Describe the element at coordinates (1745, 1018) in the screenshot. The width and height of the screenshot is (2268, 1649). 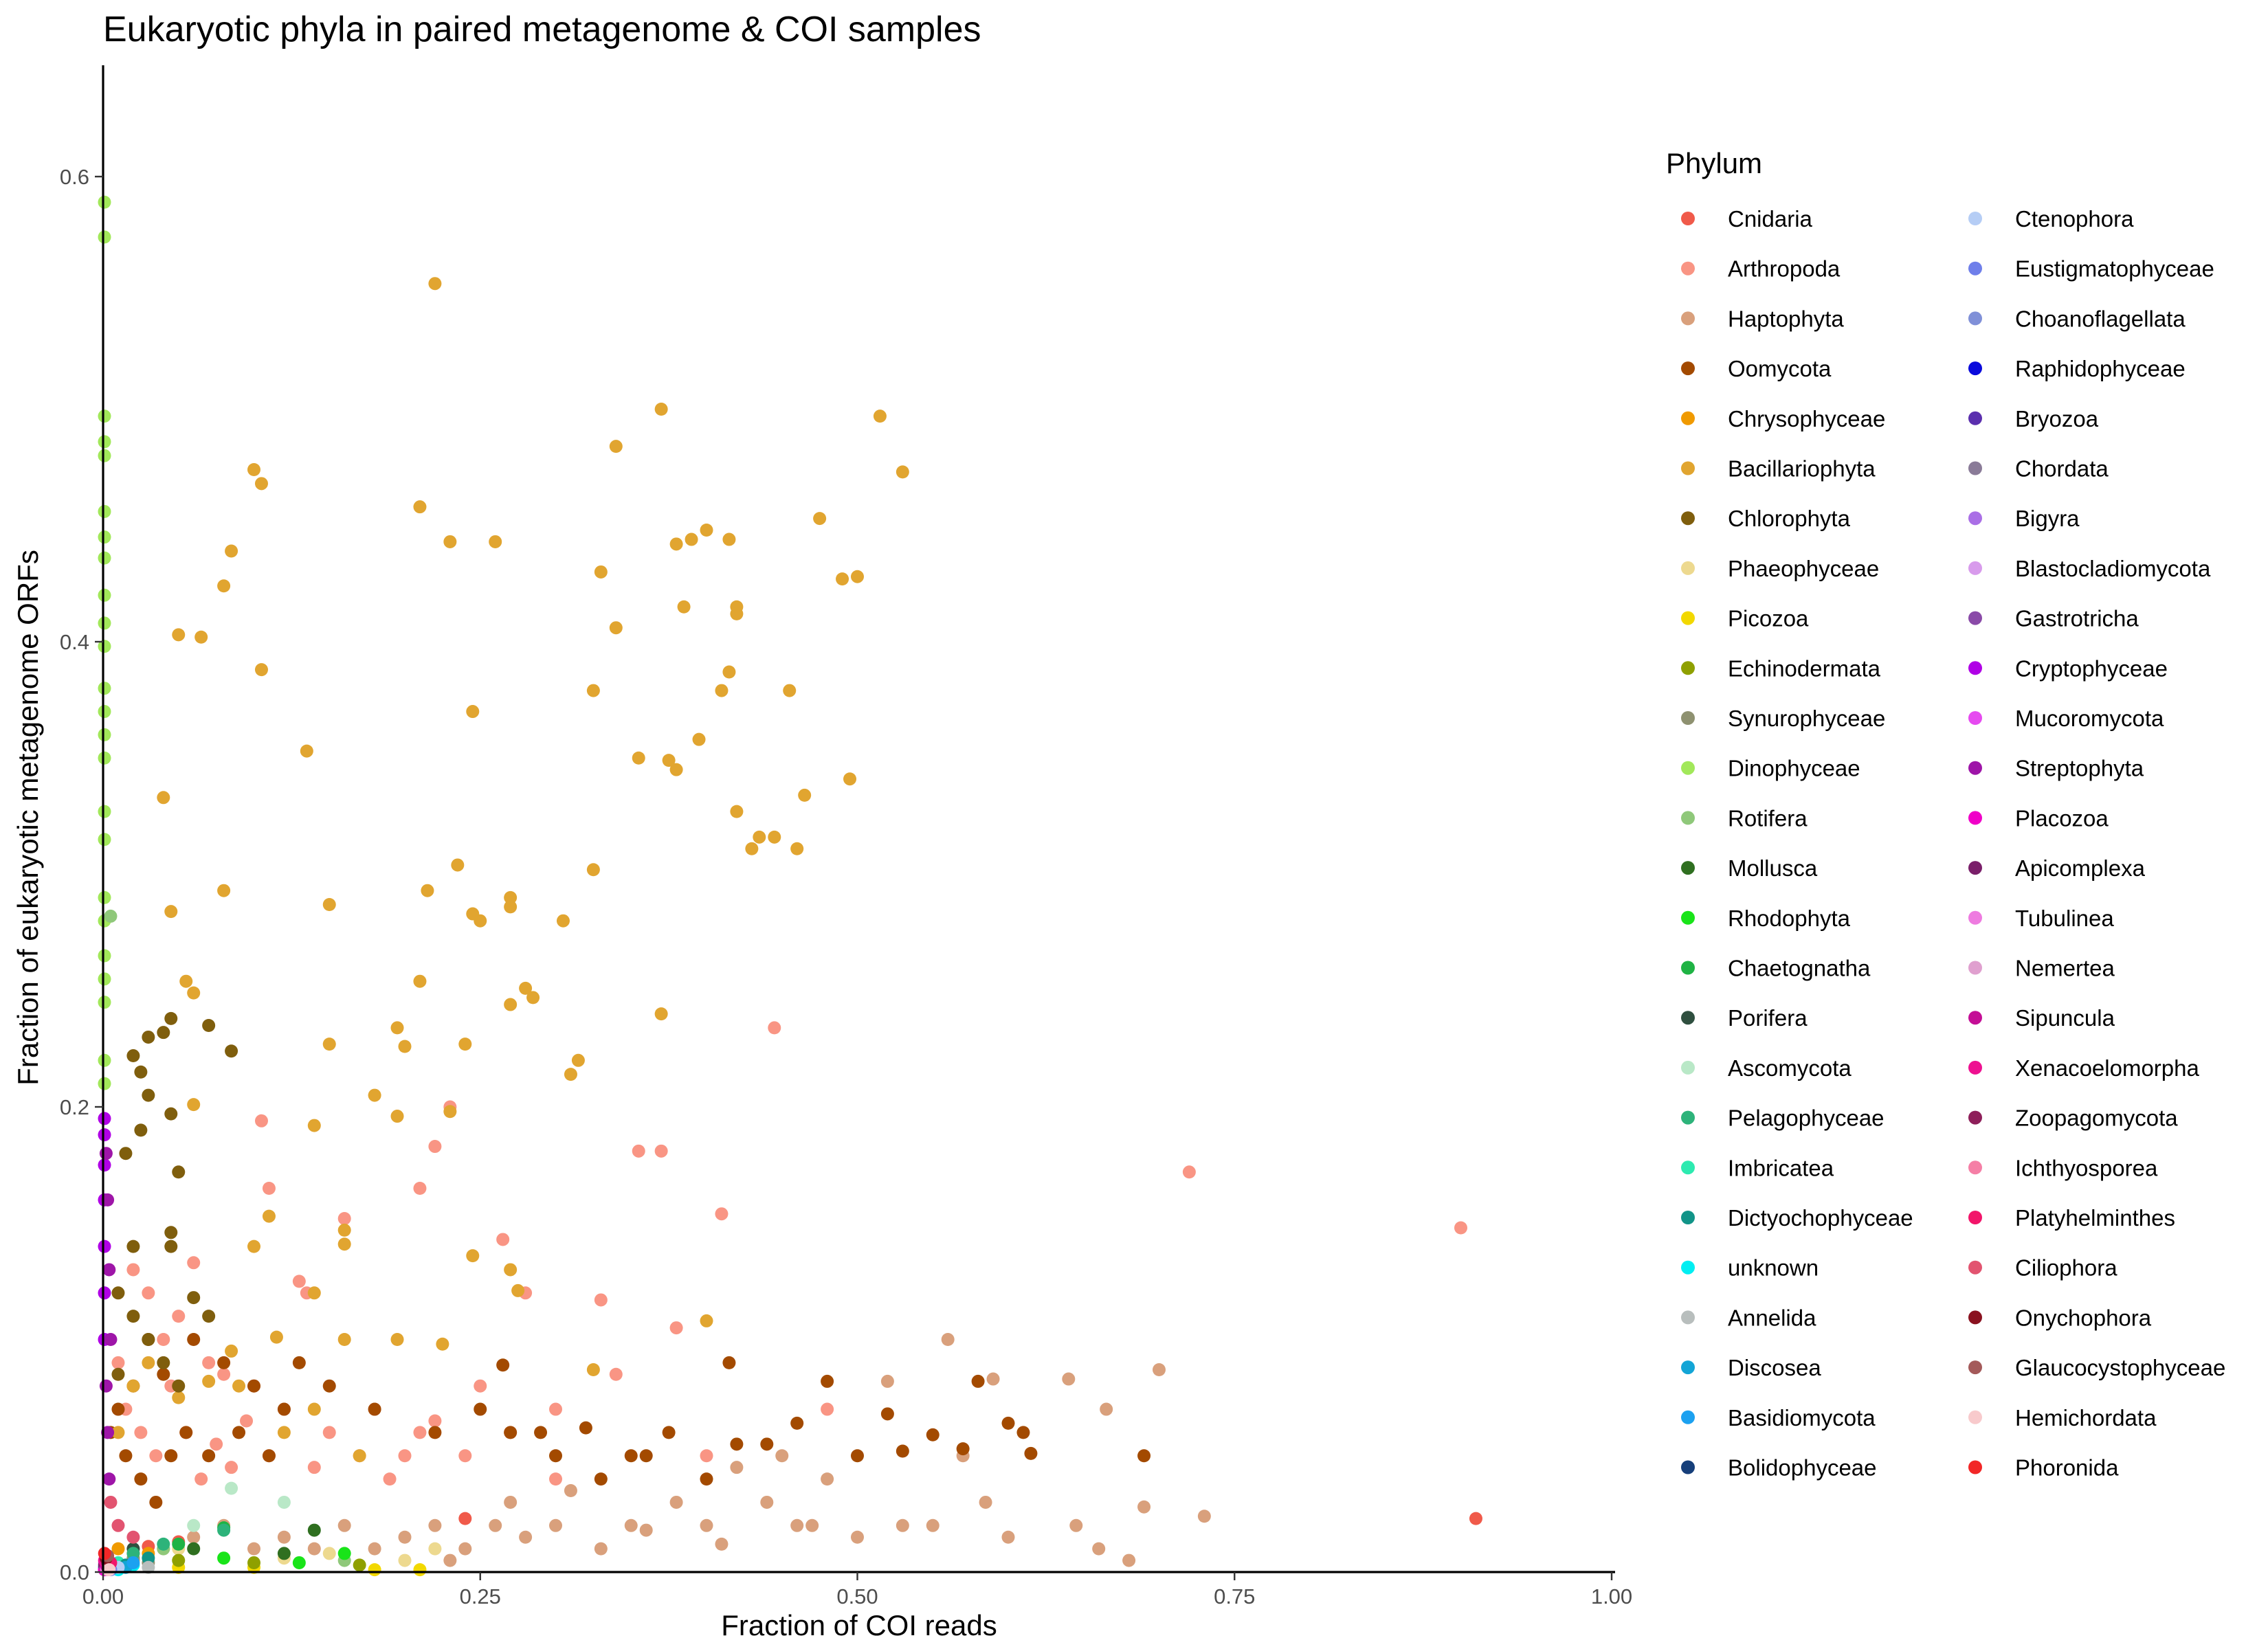
I see `legend-item: Porifera` at that location.